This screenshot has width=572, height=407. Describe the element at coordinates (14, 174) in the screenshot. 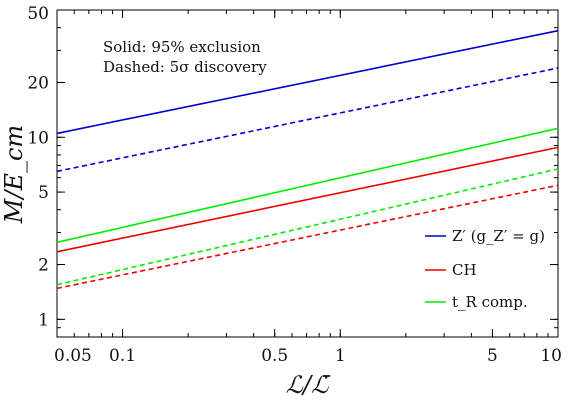

I see `y-axis-title: M/E_cm` at that location.